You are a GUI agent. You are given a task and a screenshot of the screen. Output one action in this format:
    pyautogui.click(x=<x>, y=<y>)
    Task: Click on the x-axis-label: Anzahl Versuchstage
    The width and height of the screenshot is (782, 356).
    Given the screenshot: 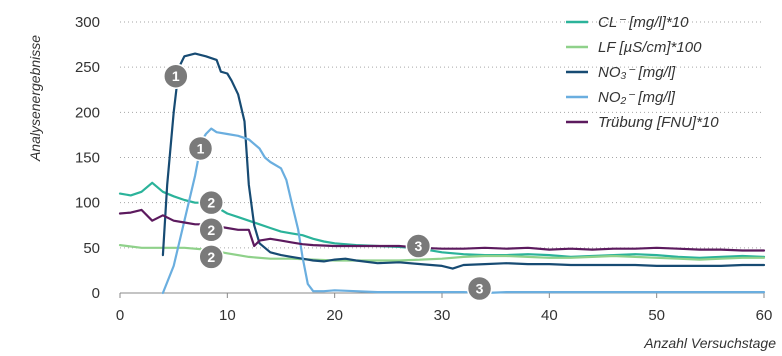 What is the action you would take?
    pyautogui.click(x=709, y=343)
    